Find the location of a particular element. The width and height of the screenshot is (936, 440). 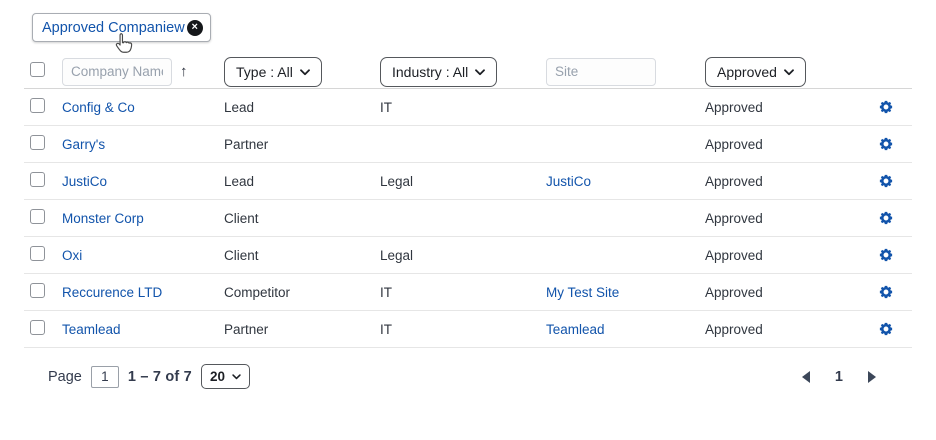

table-row: Teamlead Partner IT Teamlead Approved is located at coordinates (468, 329).